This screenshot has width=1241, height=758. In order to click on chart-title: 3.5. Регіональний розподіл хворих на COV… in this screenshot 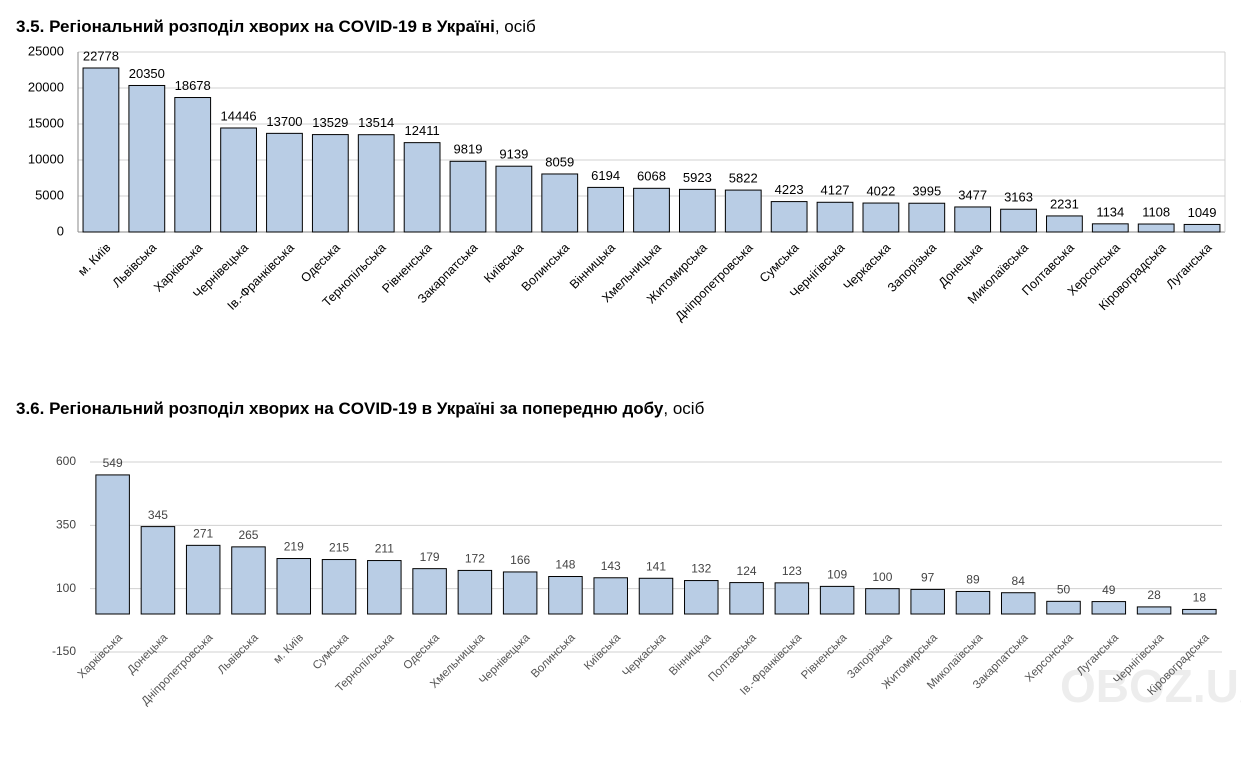, I will do `click(276, 26)`.